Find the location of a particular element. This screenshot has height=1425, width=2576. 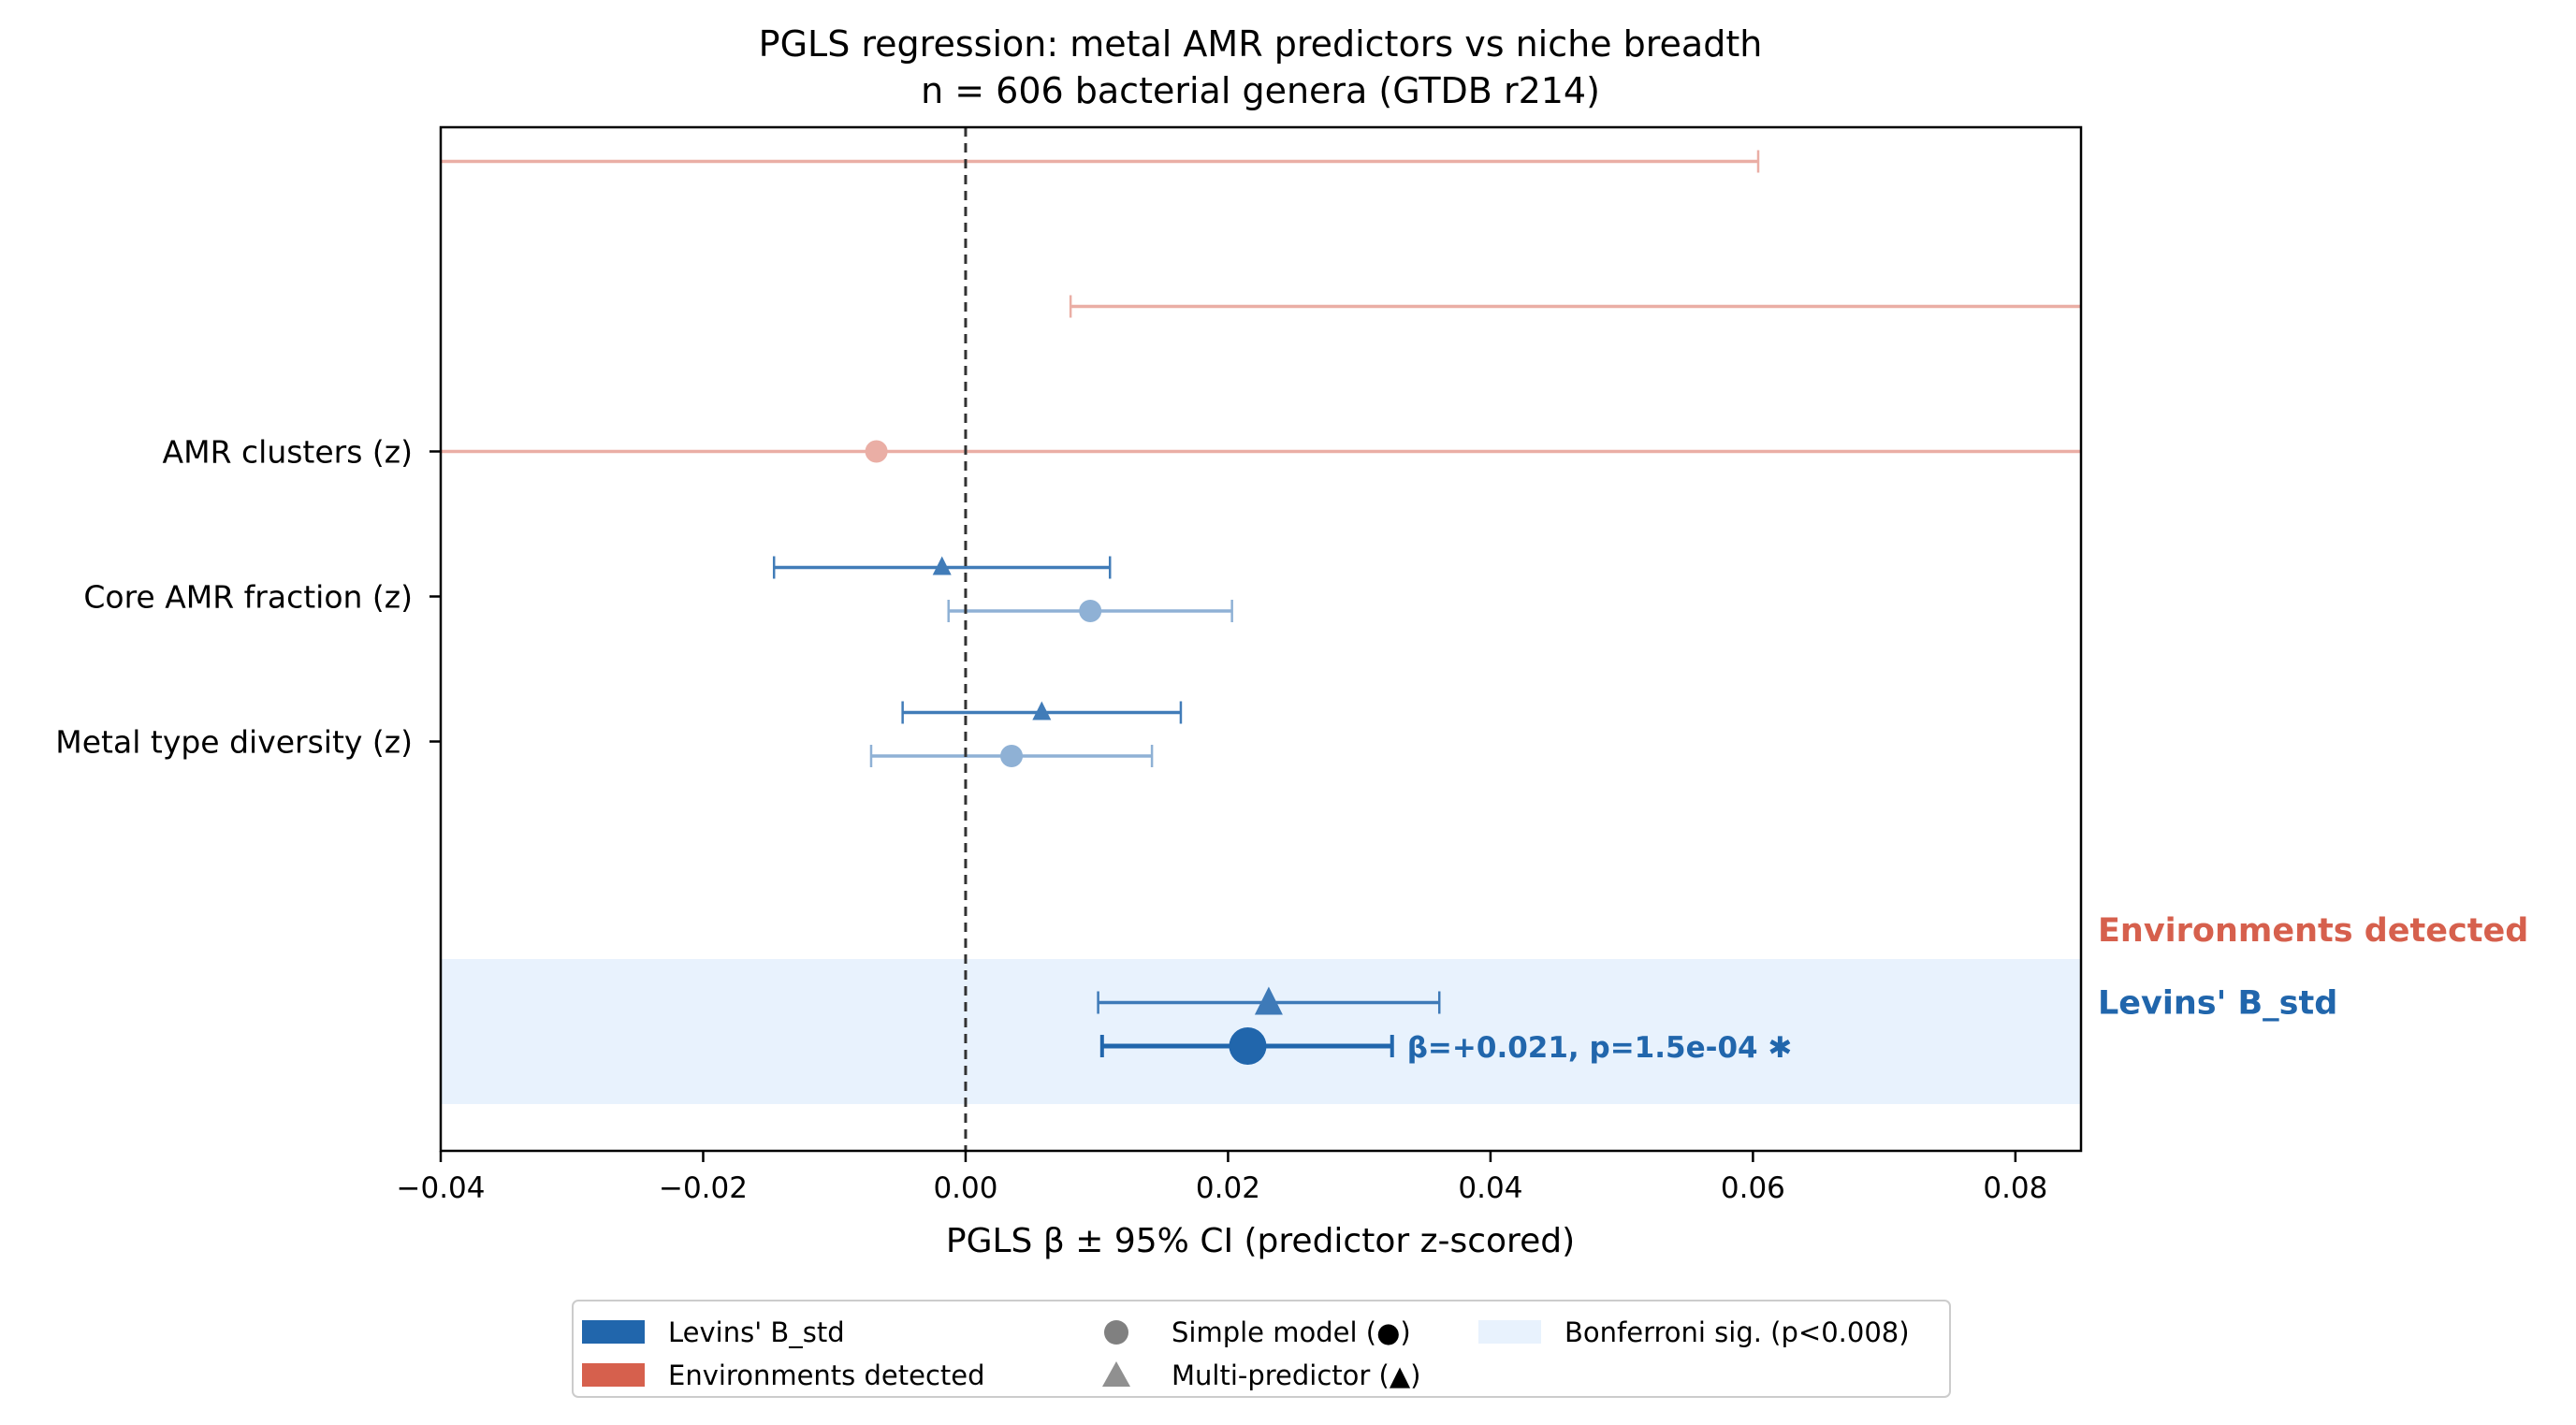

x-axis: −0.04 −0.02 0.00 0.02 0.04 0.06 0.08 is located at coordinates (1222, 1178).